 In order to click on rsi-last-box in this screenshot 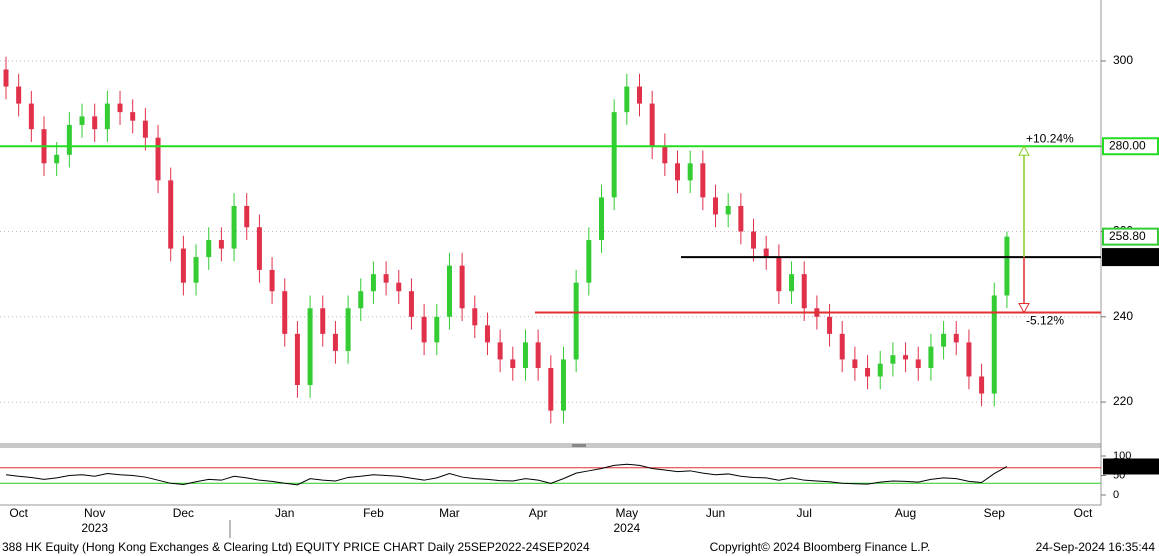, I will do `click(1131, 466)`.